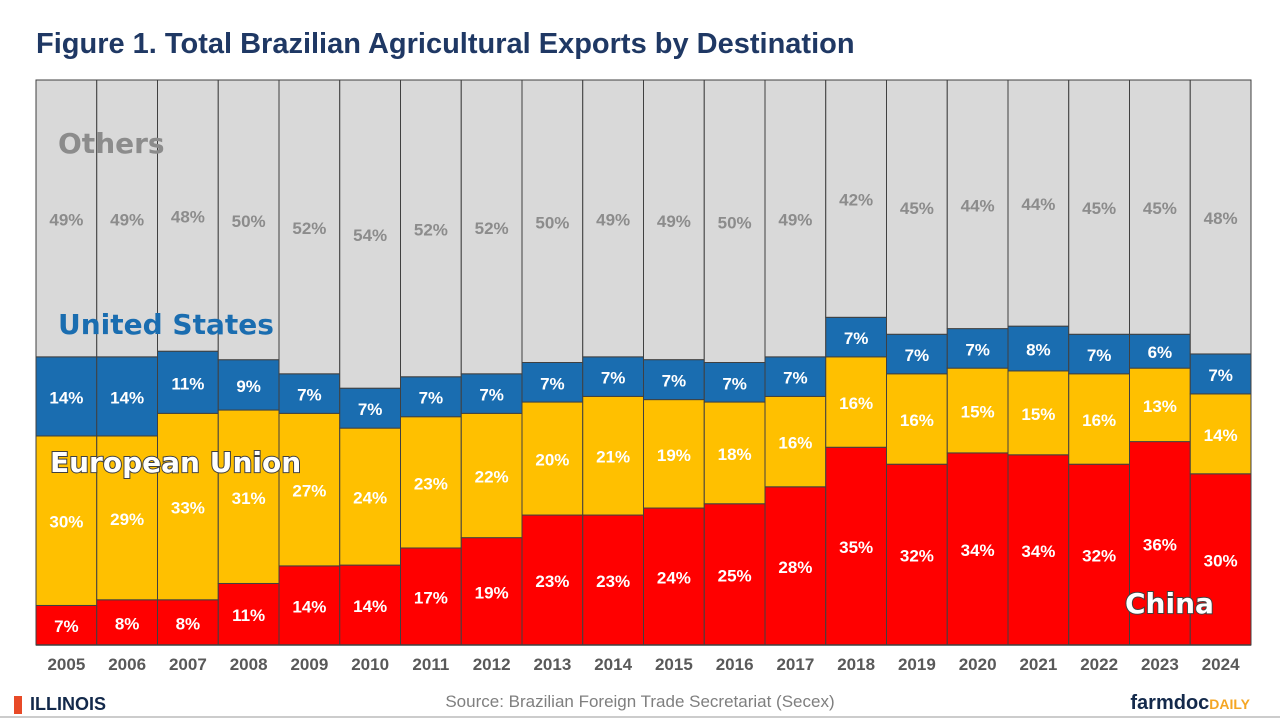 The image size is (1280, 720). What do you see at coordinates (1229, 704) in the screenshot?
I see `daily-text: DAILY` at bounding box center [1229, 704].